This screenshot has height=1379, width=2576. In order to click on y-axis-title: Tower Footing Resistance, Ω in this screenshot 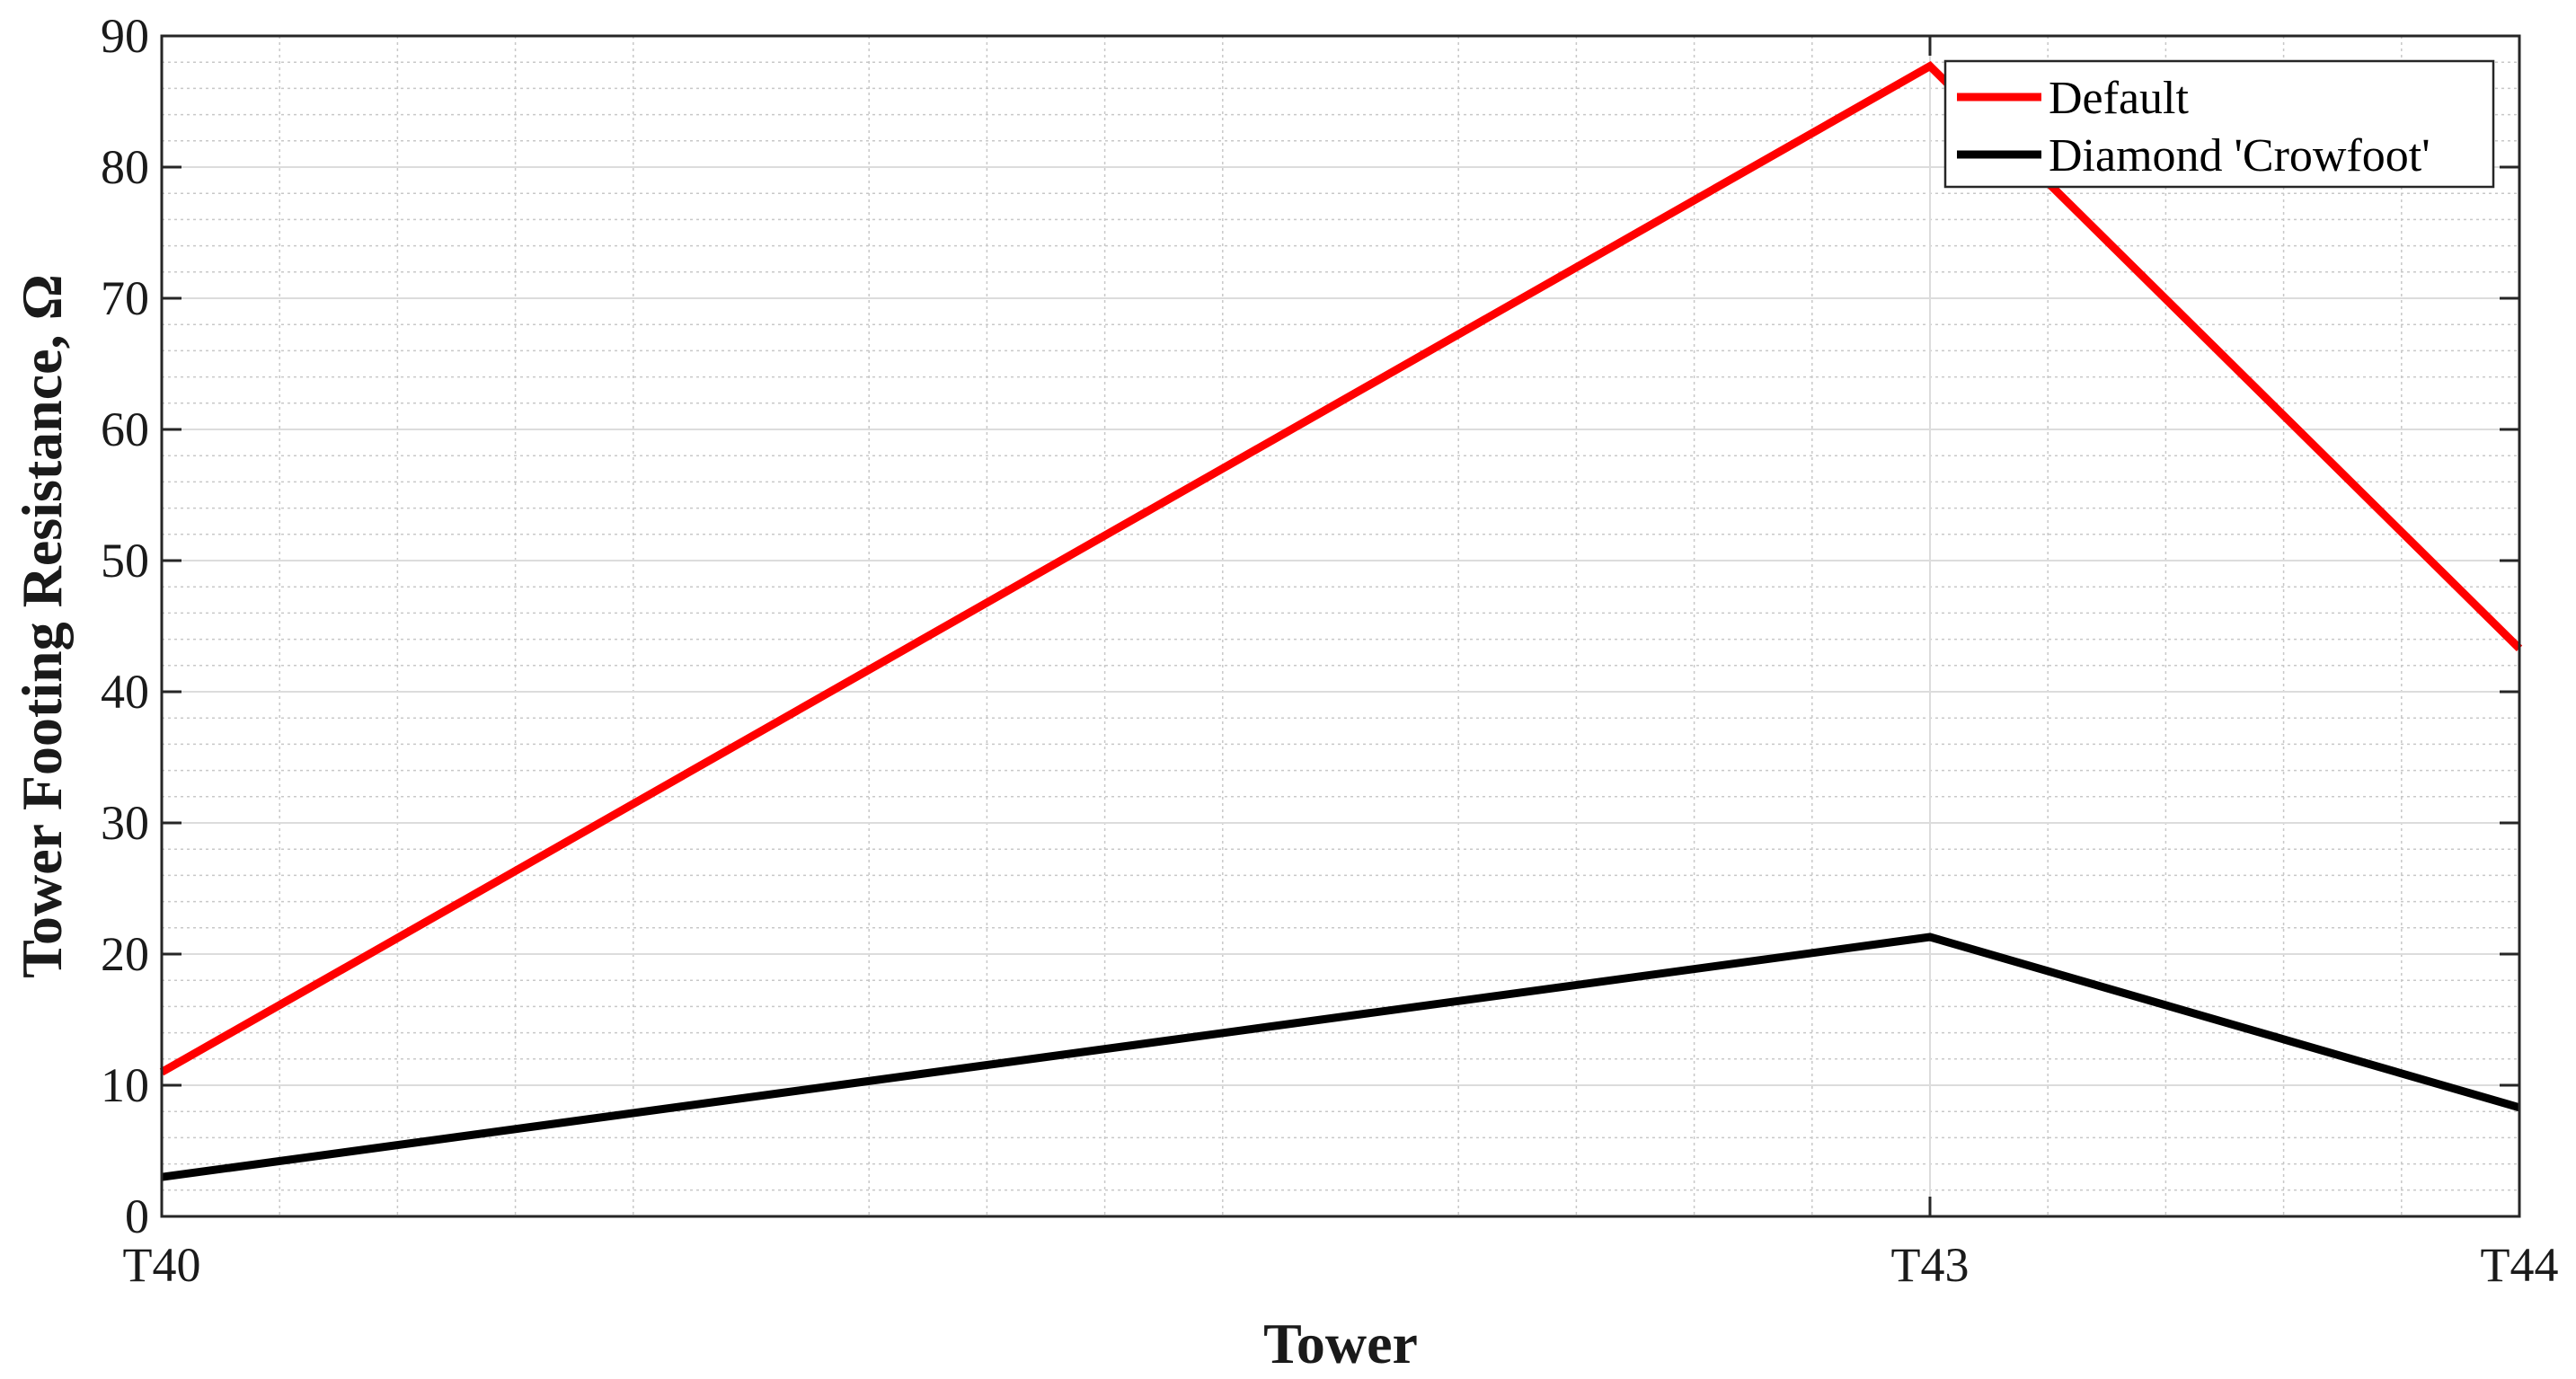, I will do `click(42, 626)`.